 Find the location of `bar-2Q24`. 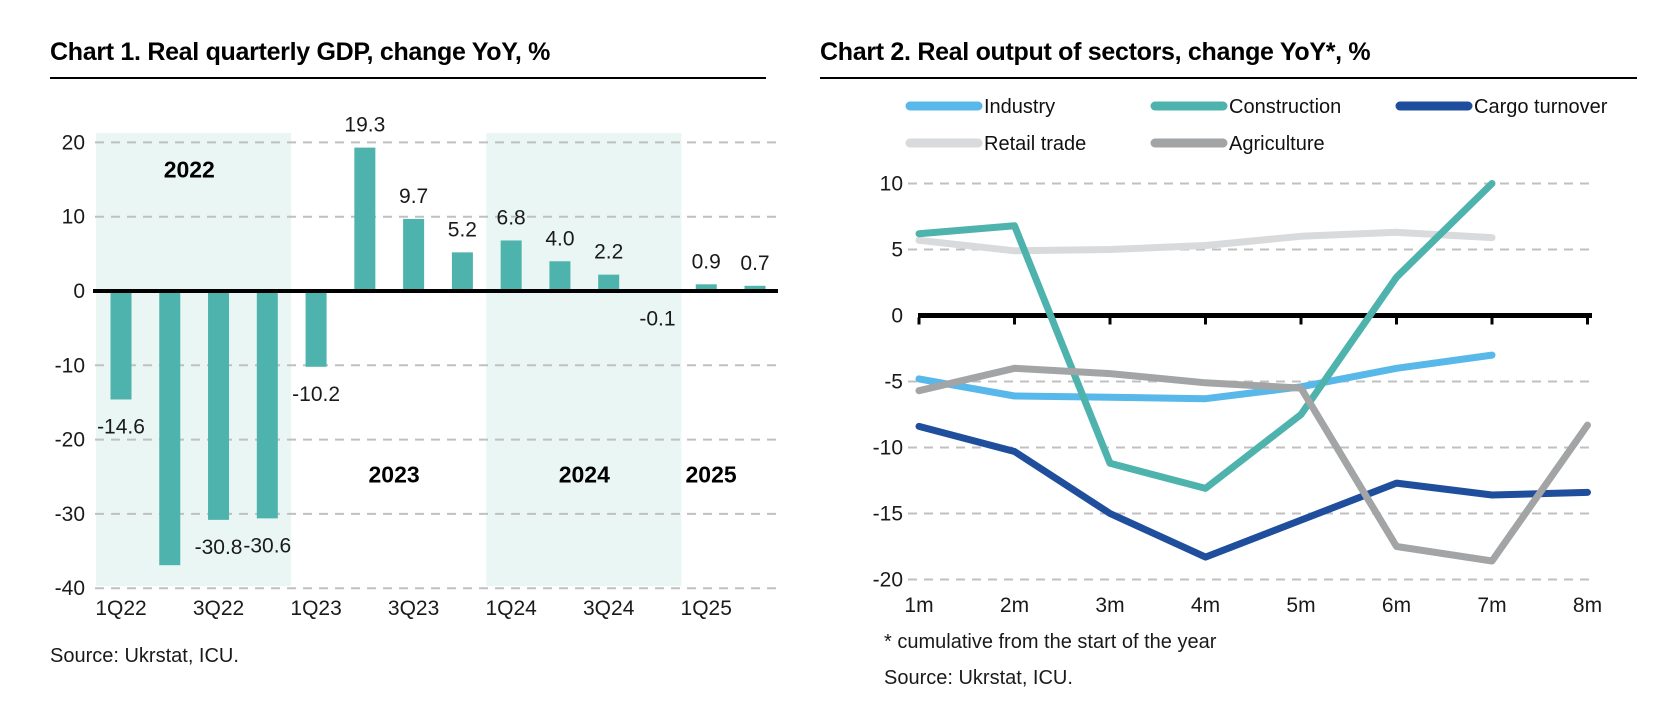

bar-2Q24 is located at coordinates (560, 276).